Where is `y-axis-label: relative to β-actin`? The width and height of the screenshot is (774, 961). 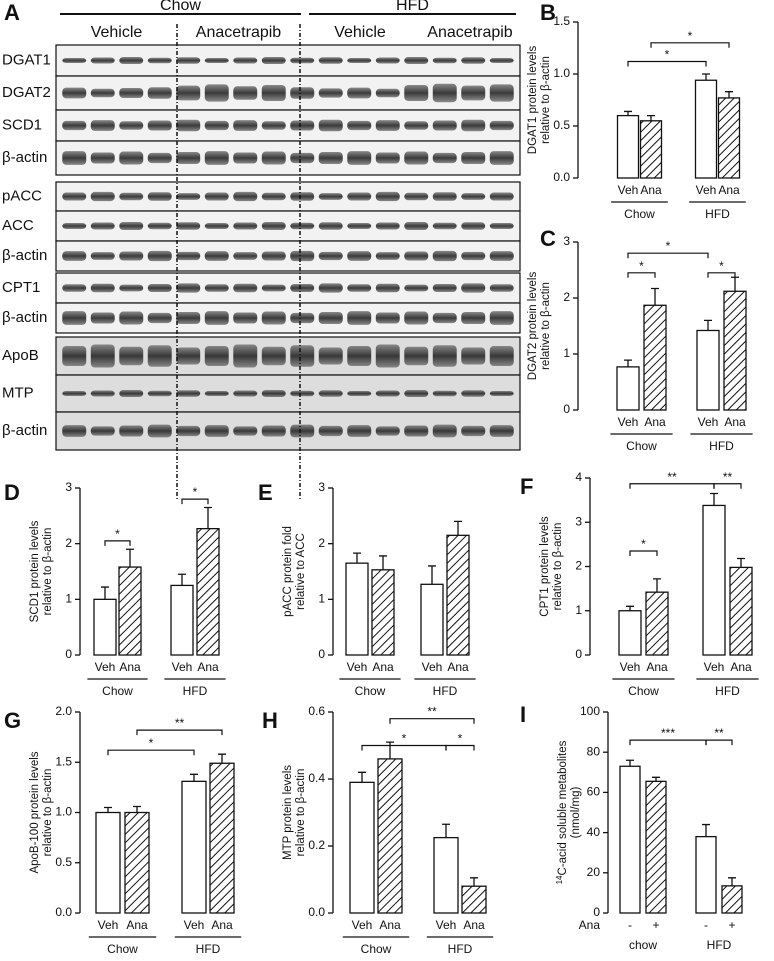 y-axis-label: relative to β-actin is located at coordinates (546, 326).